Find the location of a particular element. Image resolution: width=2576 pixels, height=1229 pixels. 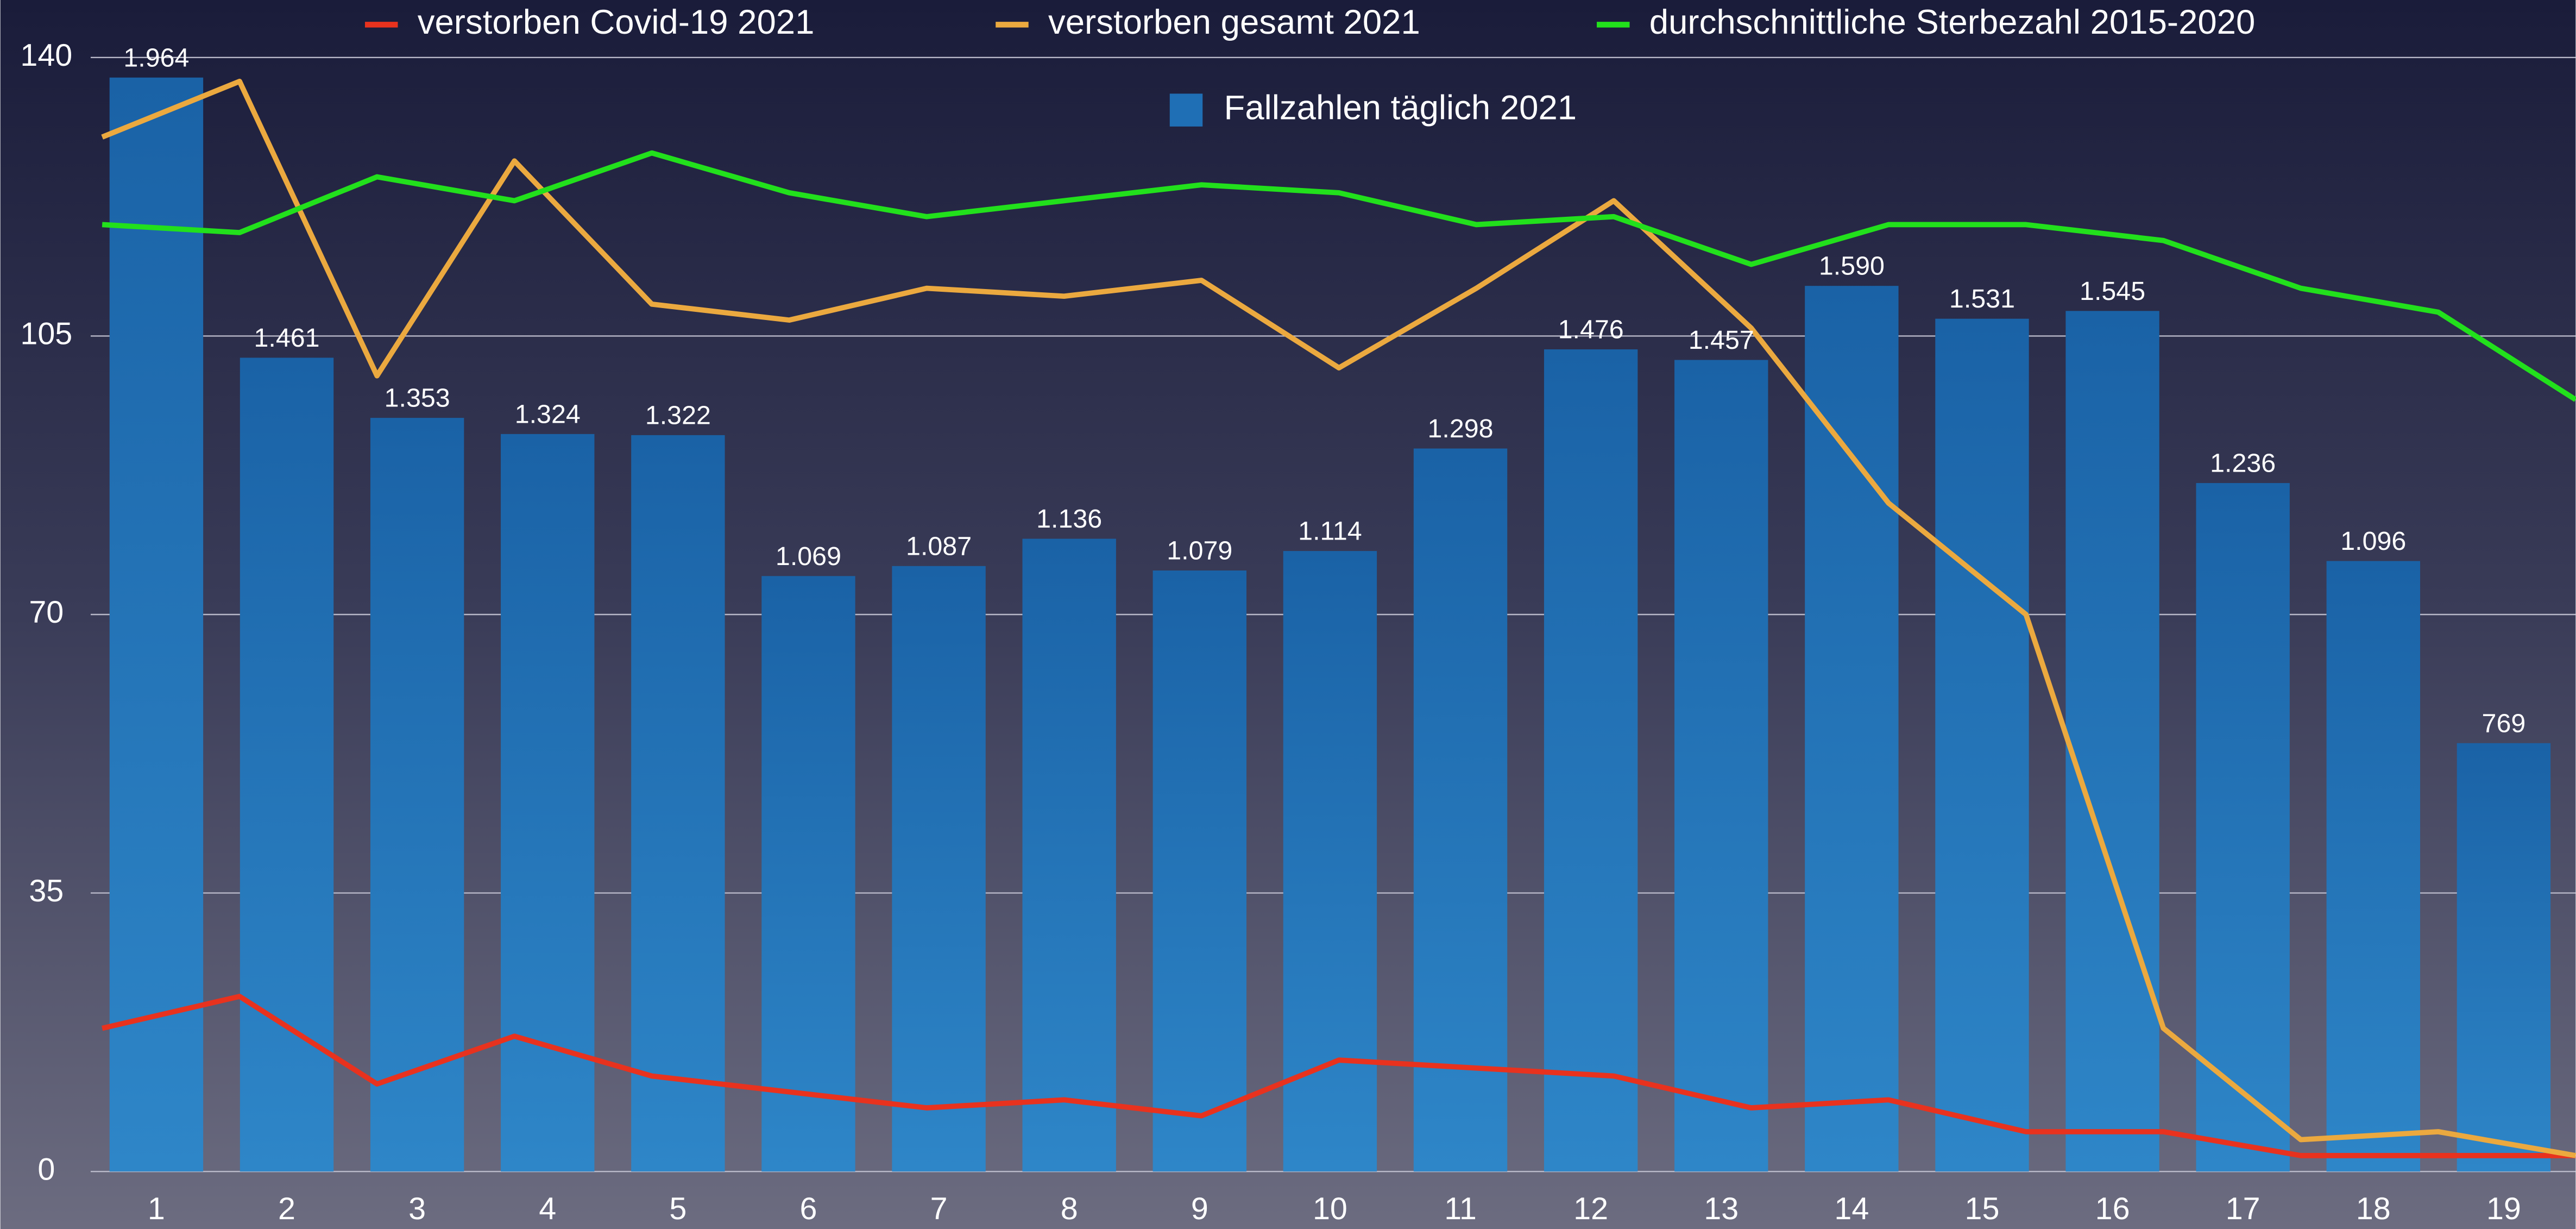

data-label: 1.590 is located at coordinates (1852, 266).